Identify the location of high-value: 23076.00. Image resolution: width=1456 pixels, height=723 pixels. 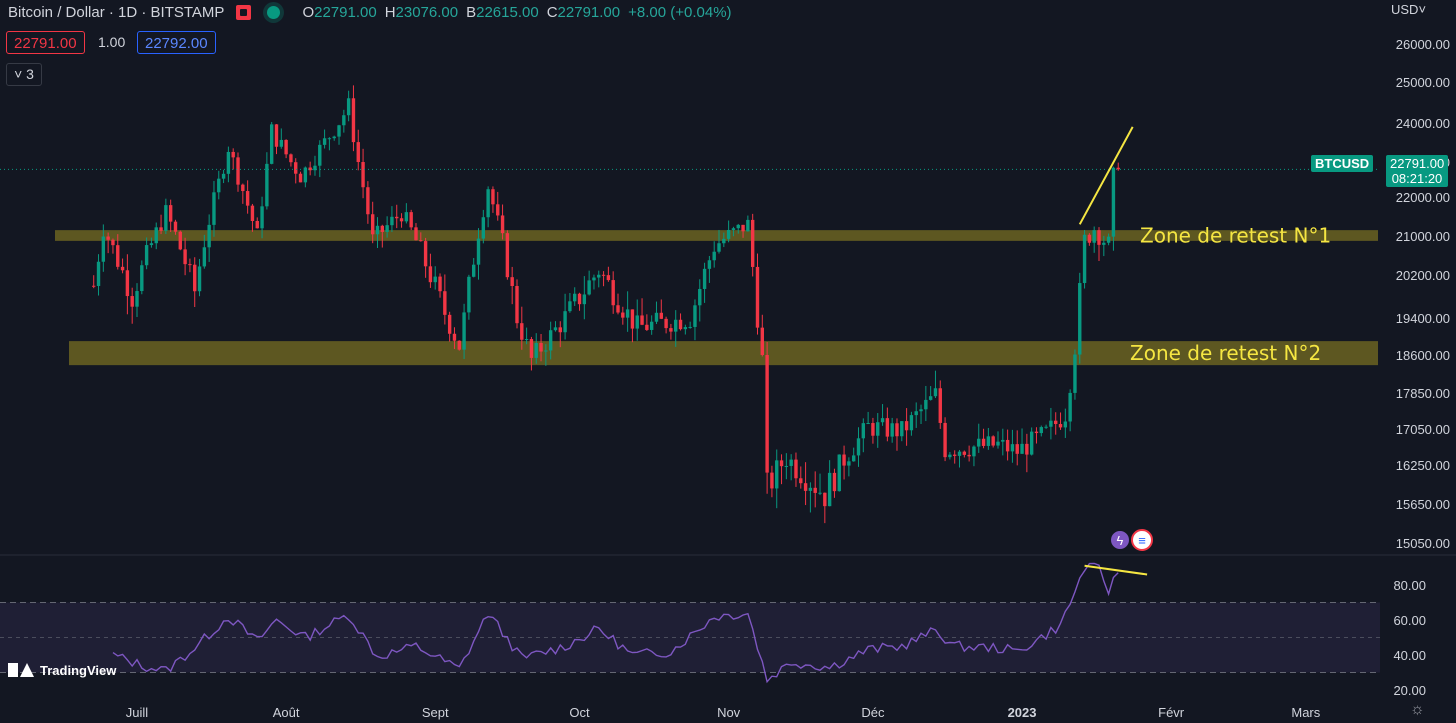
(427, 12).